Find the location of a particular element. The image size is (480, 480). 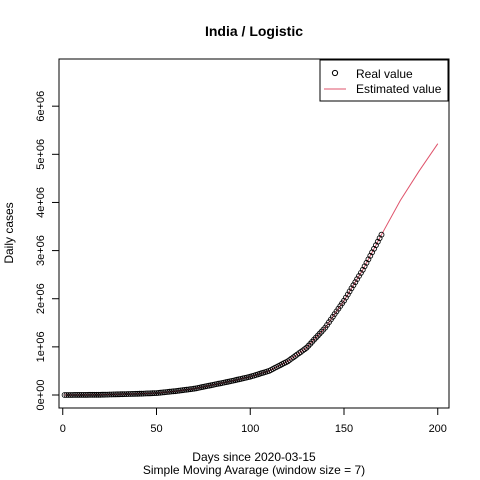

x-tick-label: 0 is located at coordinates (63, 429).